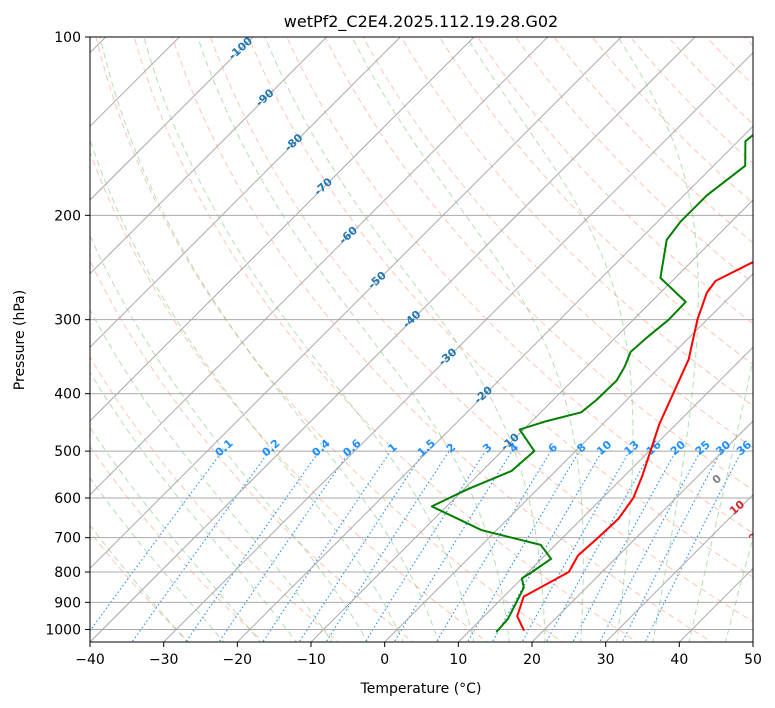 This screenshot has height=708, width=775. I want to click on x-tick-label: −20, so click(238, 660).